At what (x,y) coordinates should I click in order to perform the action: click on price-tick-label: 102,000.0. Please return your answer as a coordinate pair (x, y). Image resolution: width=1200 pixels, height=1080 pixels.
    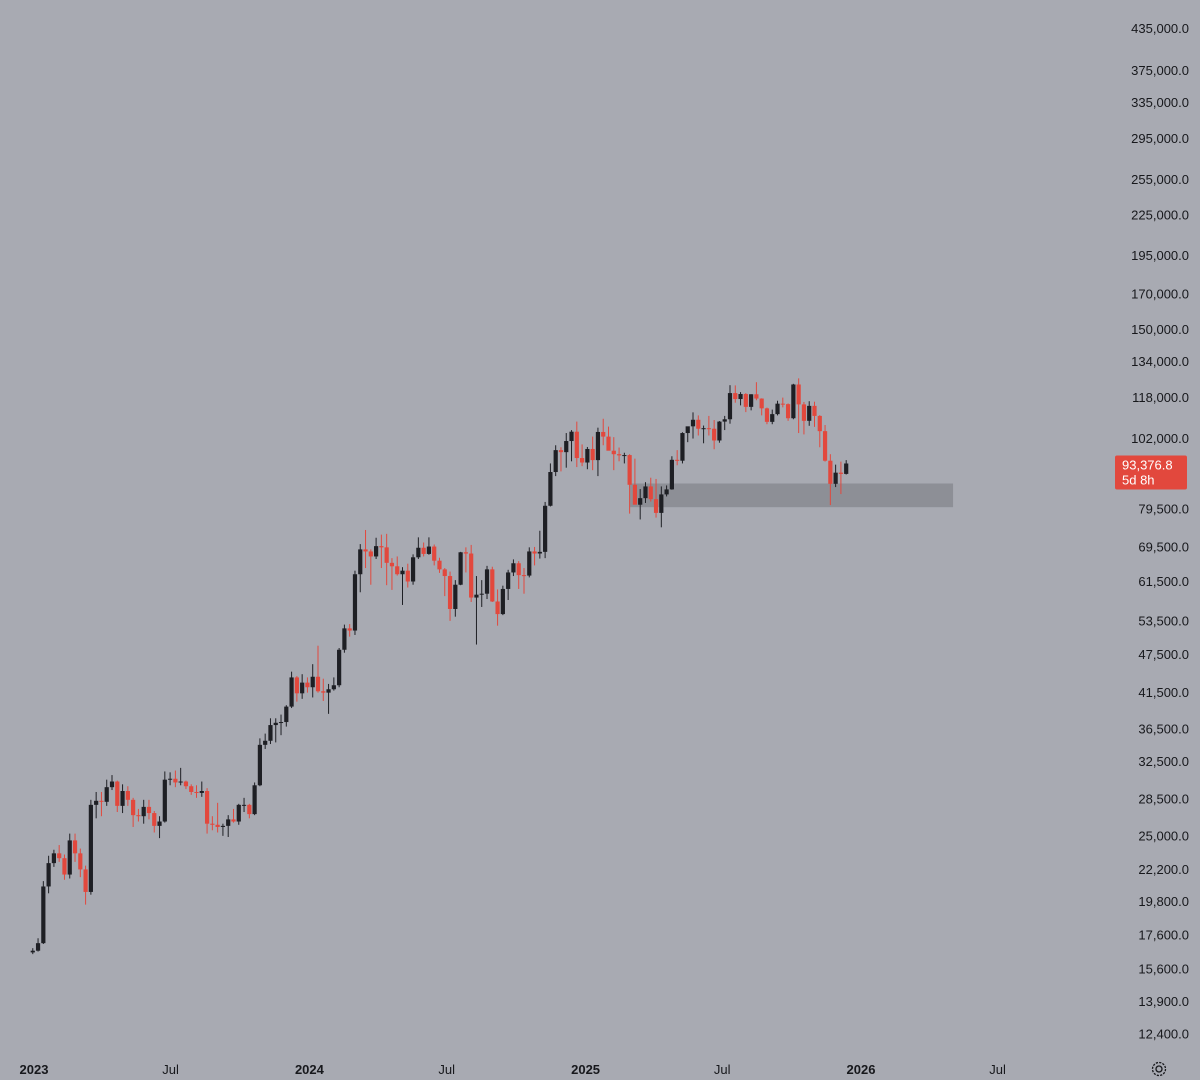
    Looking at the image, I should click on (1160, 438).